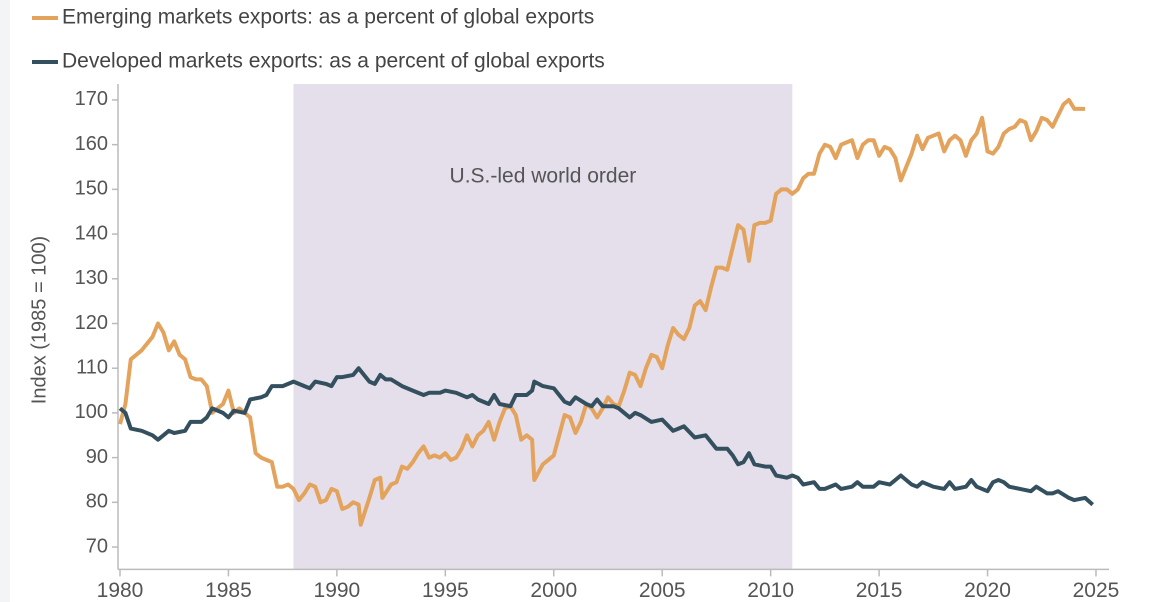 The image size is (1150, 602). What do you see at coordinates (662, 590) in the screenshot?
I see `x-tick-label: 2005` at bounding box center [662, 590].